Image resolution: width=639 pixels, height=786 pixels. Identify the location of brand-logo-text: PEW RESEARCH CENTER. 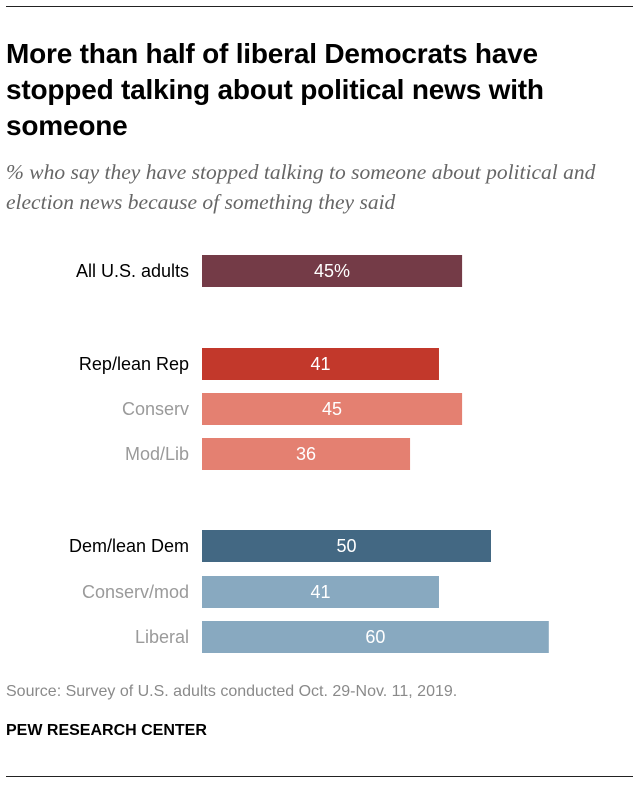
(106, 730).